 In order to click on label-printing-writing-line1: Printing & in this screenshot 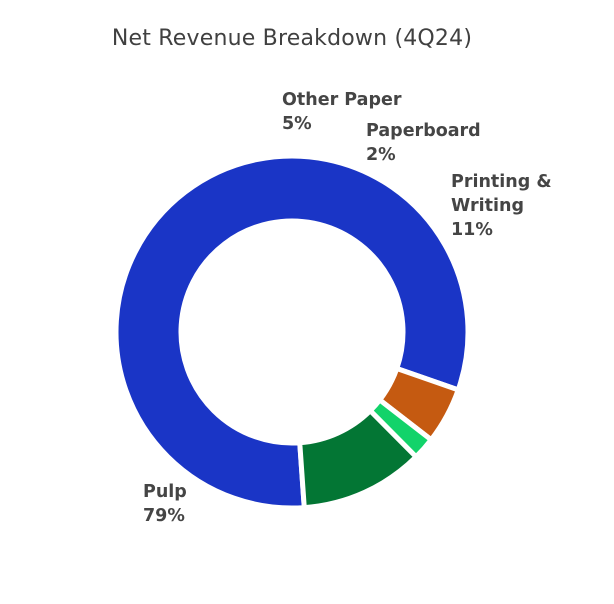, I will do `click(501, 182)`.